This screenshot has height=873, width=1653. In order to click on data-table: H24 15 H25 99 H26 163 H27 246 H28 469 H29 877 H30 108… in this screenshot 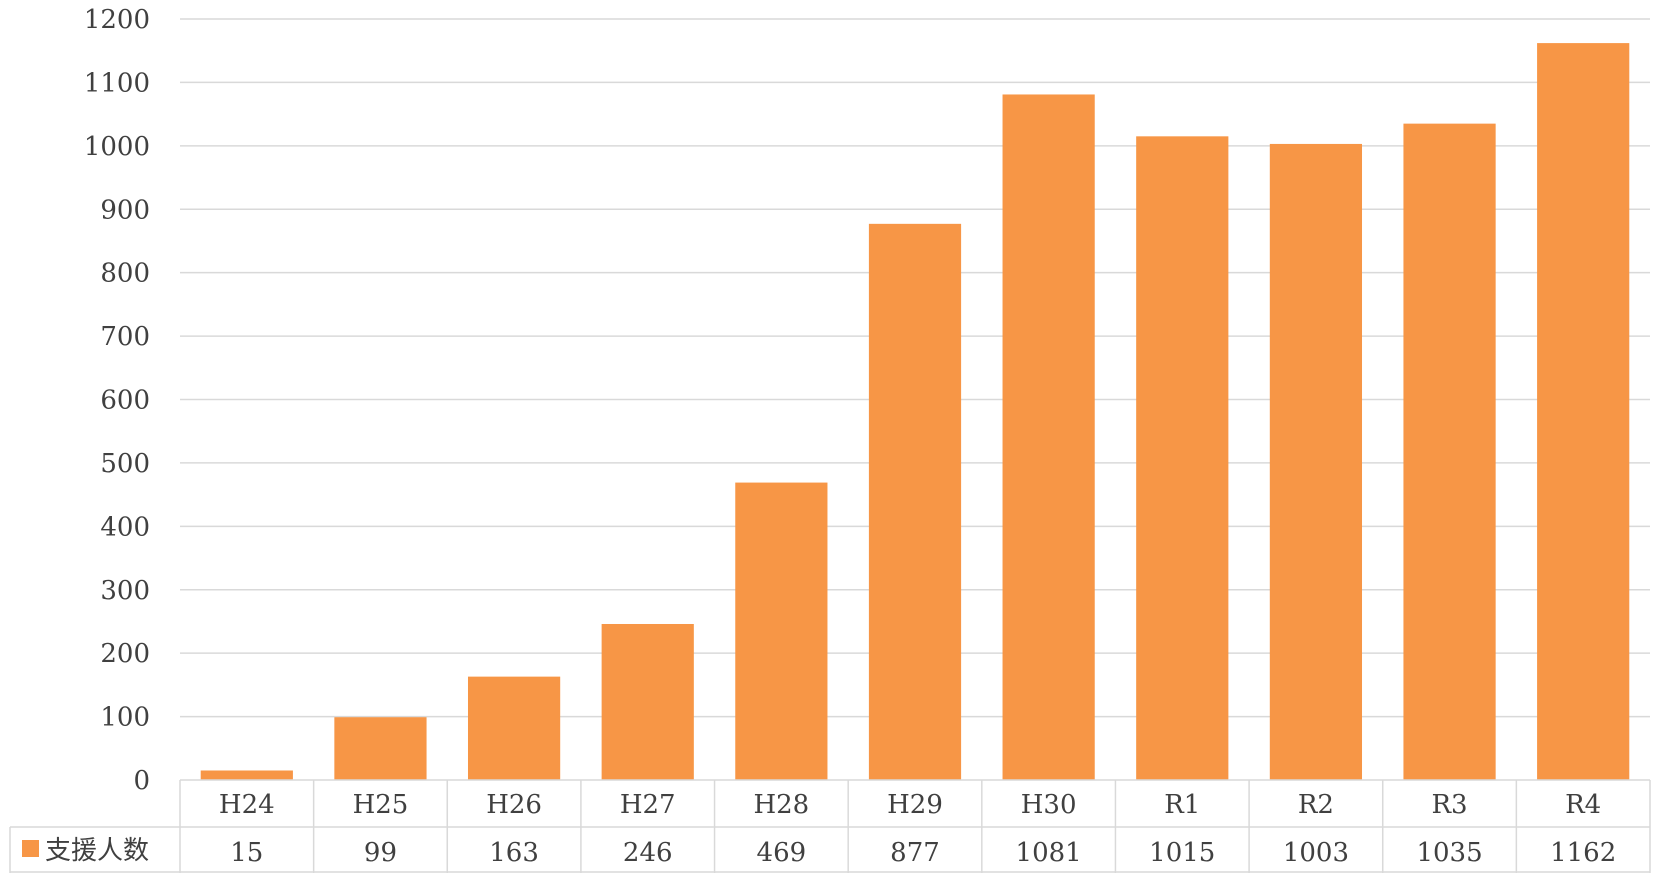, I will do `click(830, 826)`.